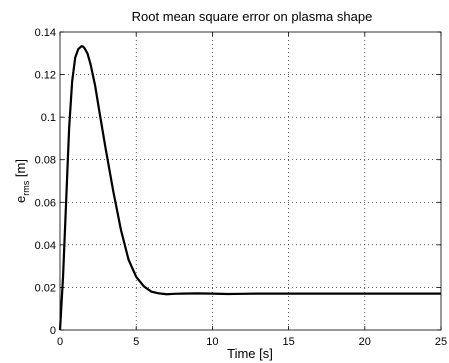  I want to click on y-tick-label: 0, so click(53, 331).